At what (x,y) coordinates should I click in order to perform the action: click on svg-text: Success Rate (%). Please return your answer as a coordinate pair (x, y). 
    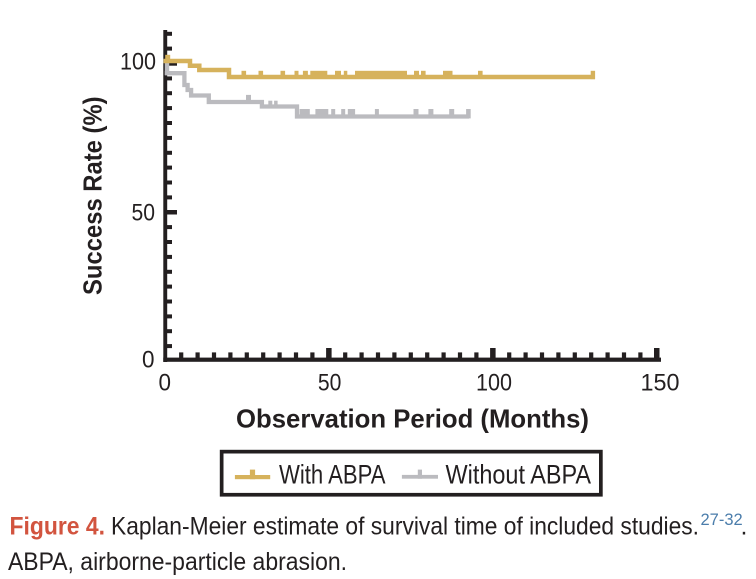
    Looking at the image, I should click on (93, 195).